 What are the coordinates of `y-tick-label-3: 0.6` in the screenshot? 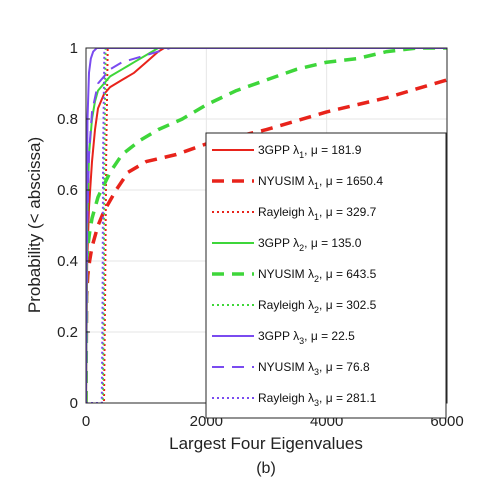 It's located at (67, 190).